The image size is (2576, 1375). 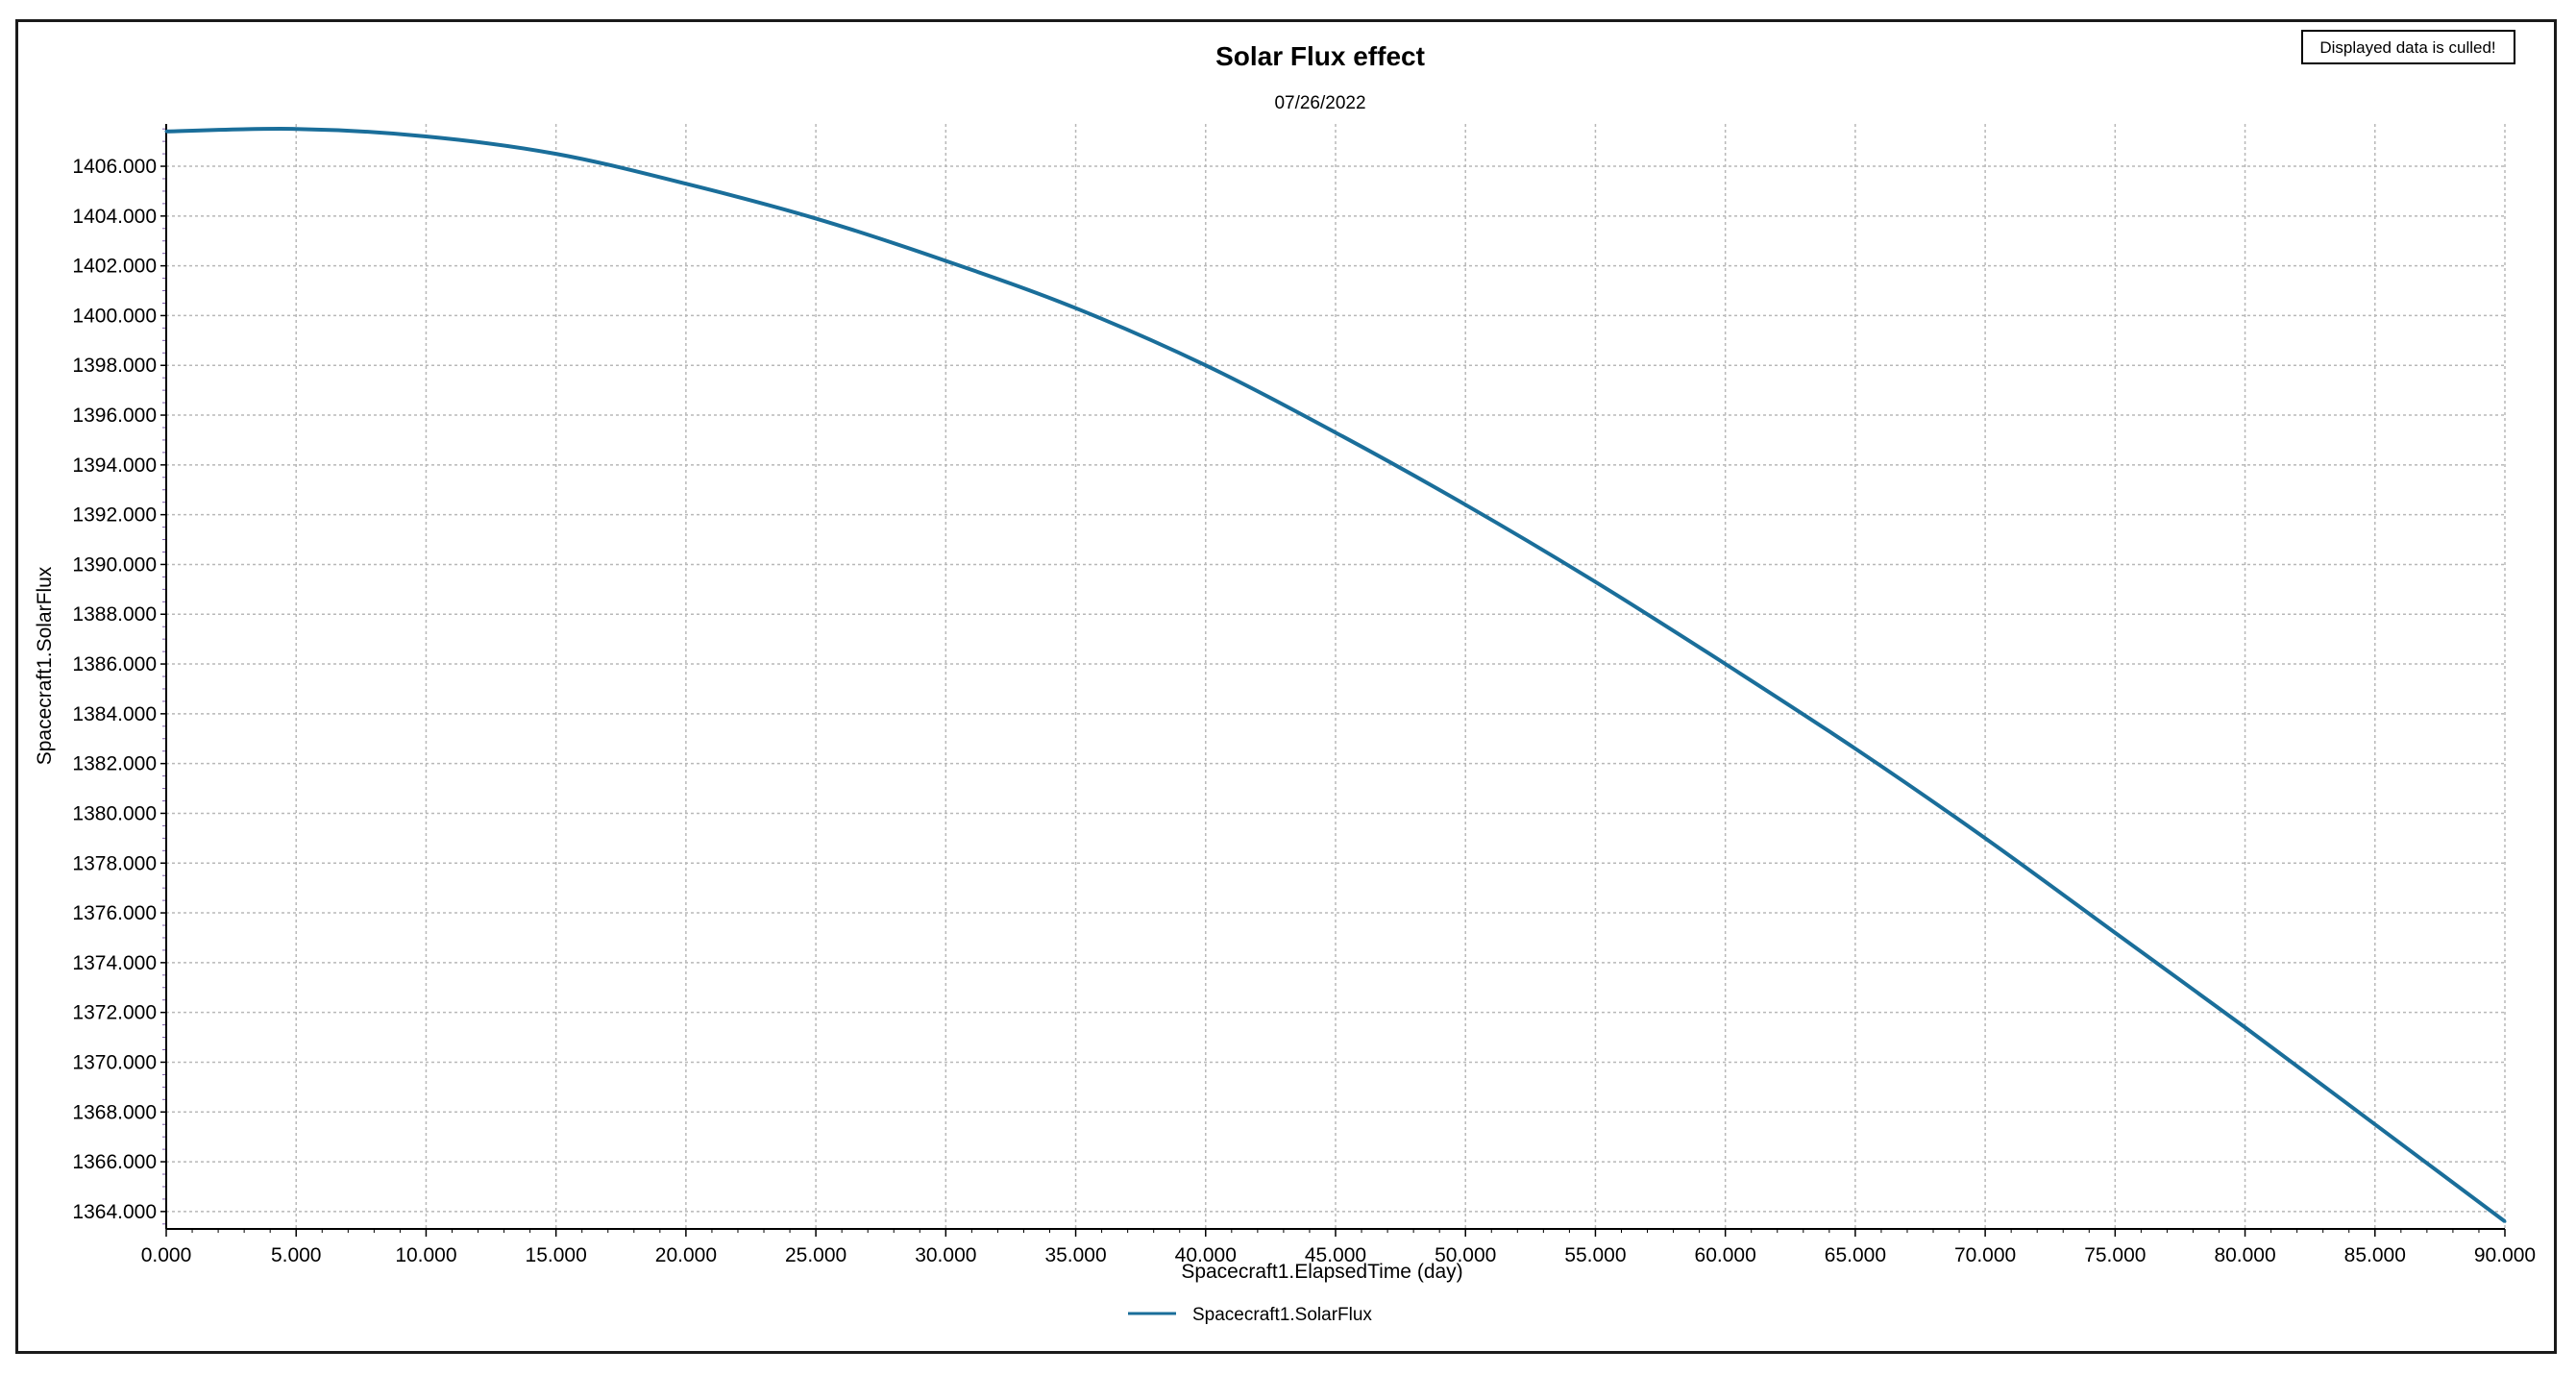 What do you see at coordinates (1206, 1255) in the screenshot?
I see `x-tick-label: 40.000` at bounding box center [1206, 1255].